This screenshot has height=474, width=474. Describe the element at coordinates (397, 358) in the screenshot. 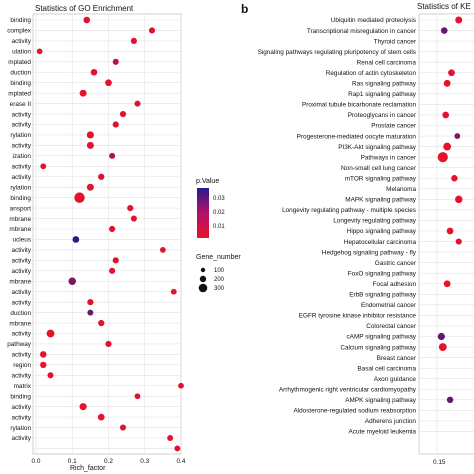

I see `kegg-pathway-label: Breast cancer` at that location.